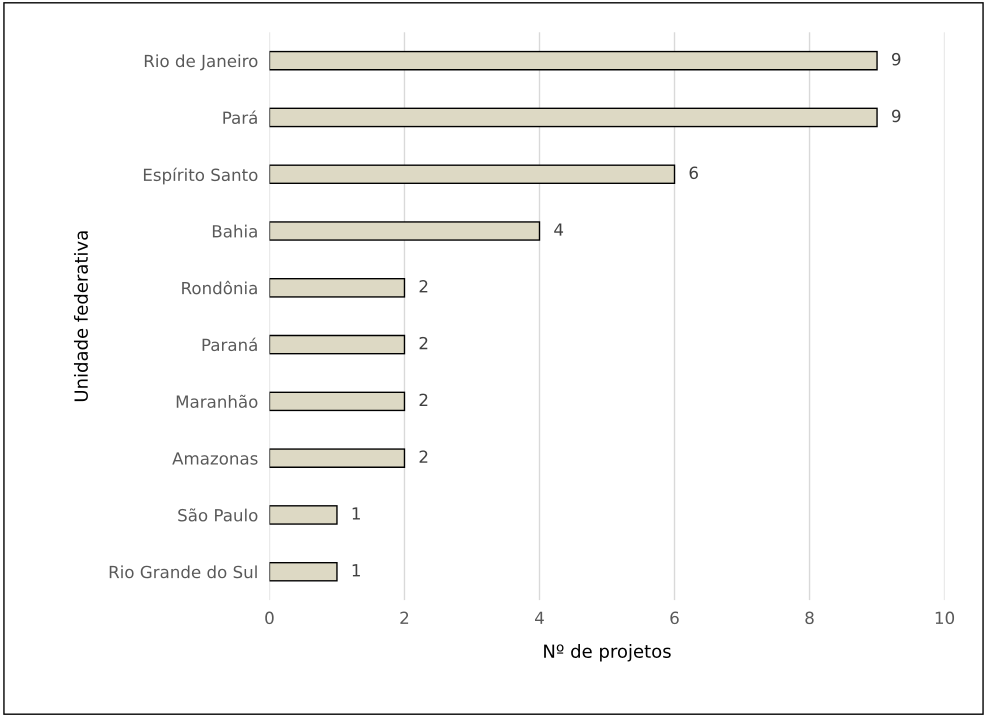 Image resolution: width=987 pixels, height=717 pixels. What do you see at coordinates (694, 173) in the screenshot?
I see `data-label: 6` at bounding box center [694, 173].